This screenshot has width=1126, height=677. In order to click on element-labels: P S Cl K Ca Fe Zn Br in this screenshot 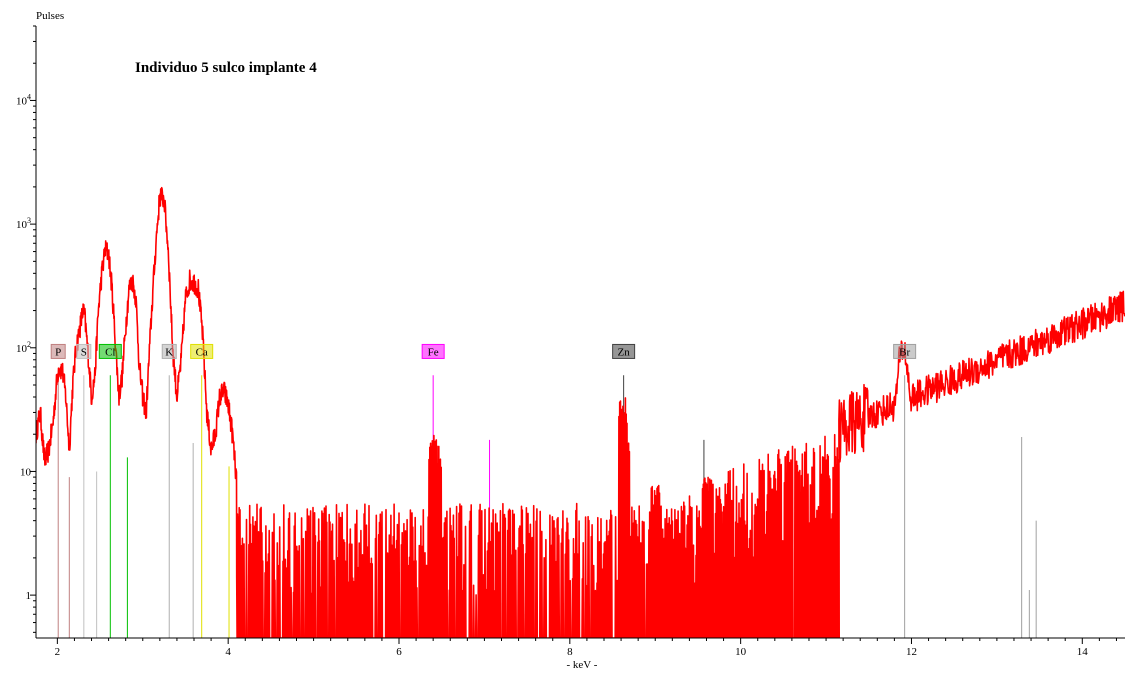, I will do `click(483, 351)`.